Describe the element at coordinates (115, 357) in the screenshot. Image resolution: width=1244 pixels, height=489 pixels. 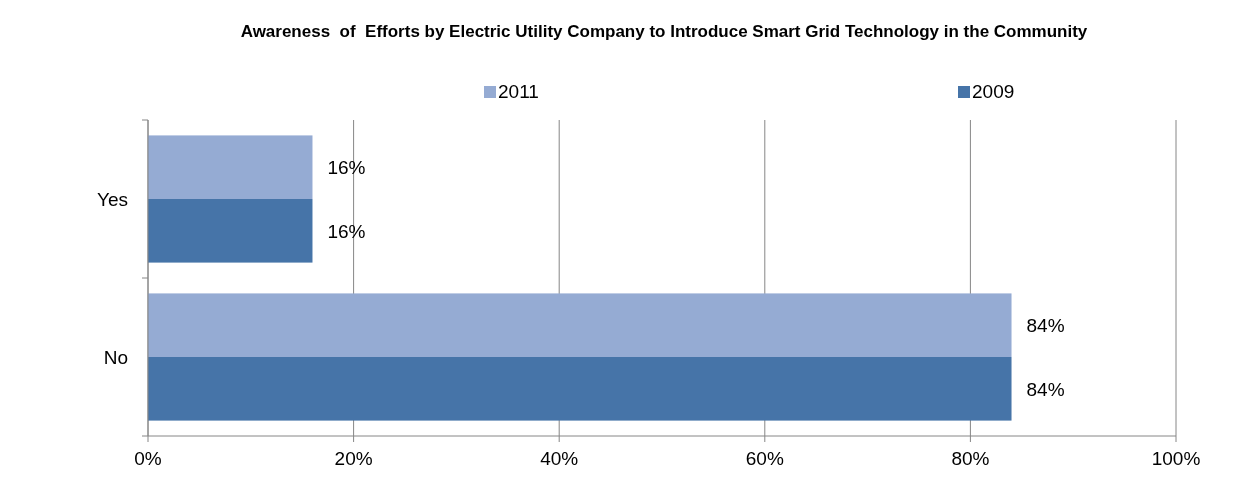
I see `y-tick-label: No` at that location.